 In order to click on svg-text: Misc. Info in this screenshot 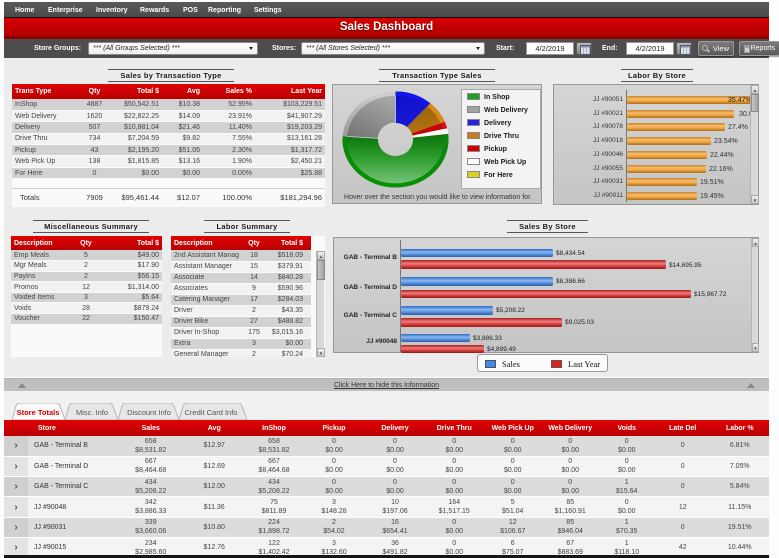, I will do `click(92, 412)`.